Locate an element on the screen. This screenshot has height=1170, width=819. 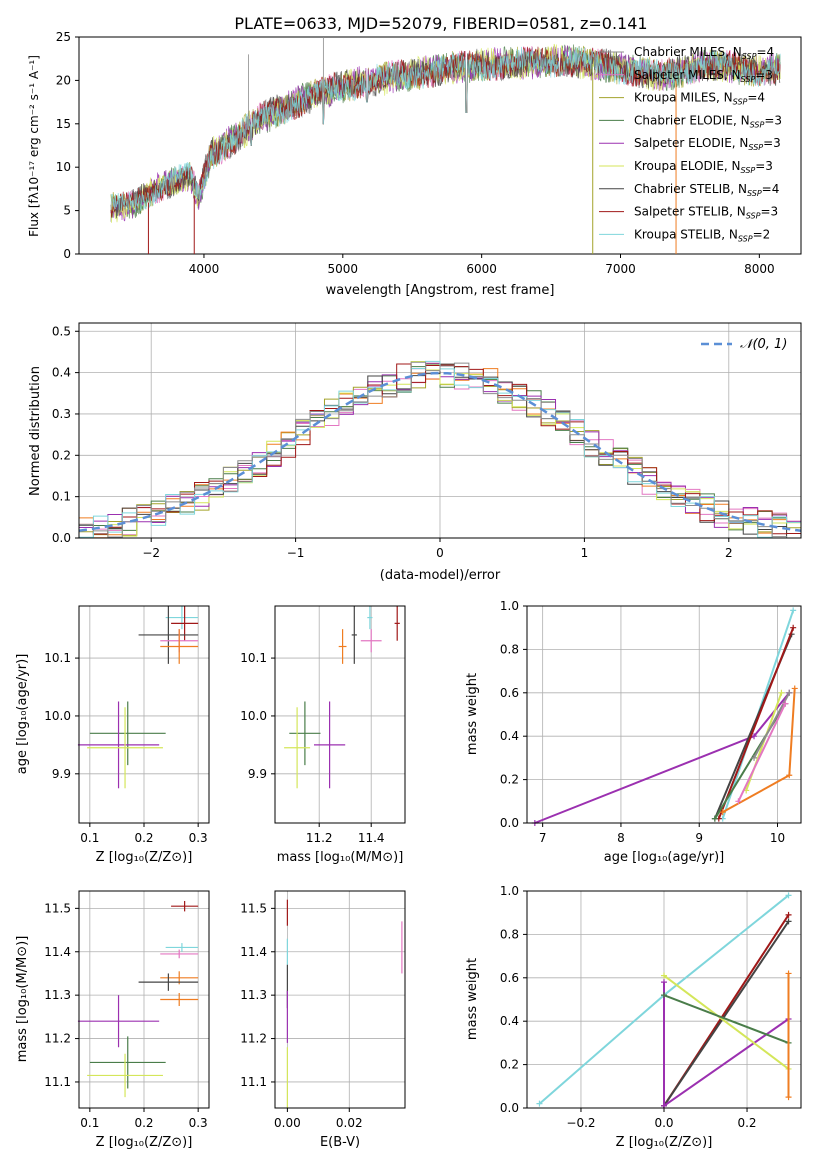
series-line-salpeter_elodie is located at coordinates (726, 1045).